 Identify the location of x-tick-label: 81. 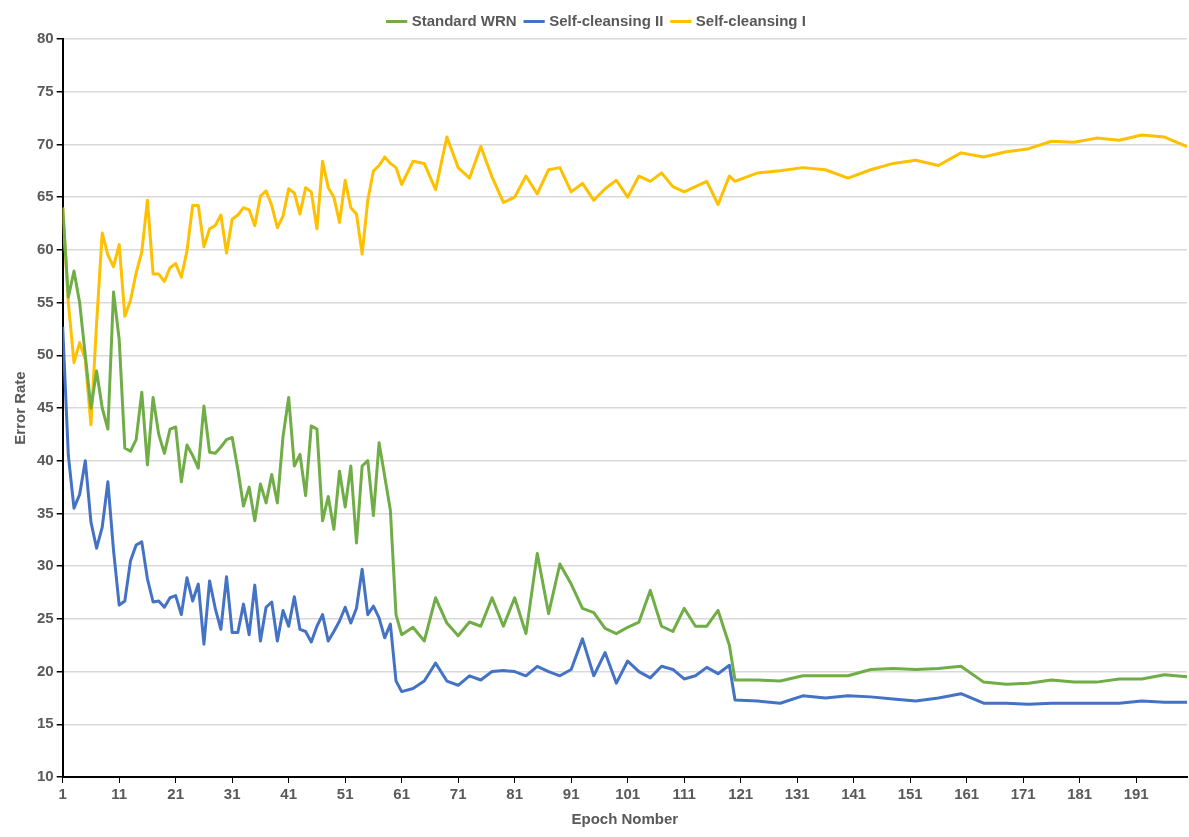
(515, 794).